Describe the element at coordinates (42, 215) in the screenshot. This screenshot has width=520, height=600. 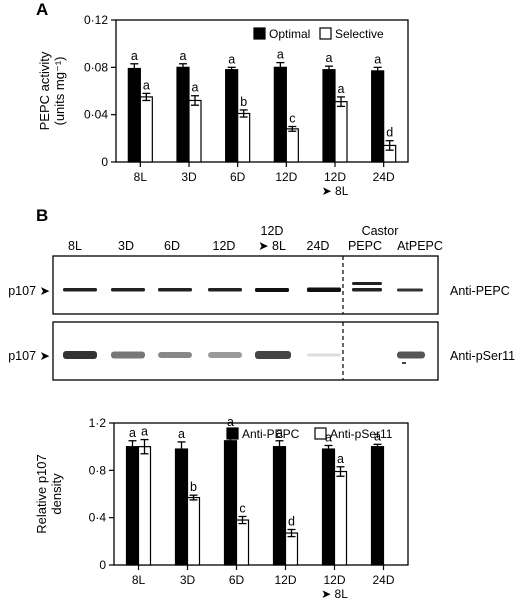
I see `panel-b-label: B` at that location.